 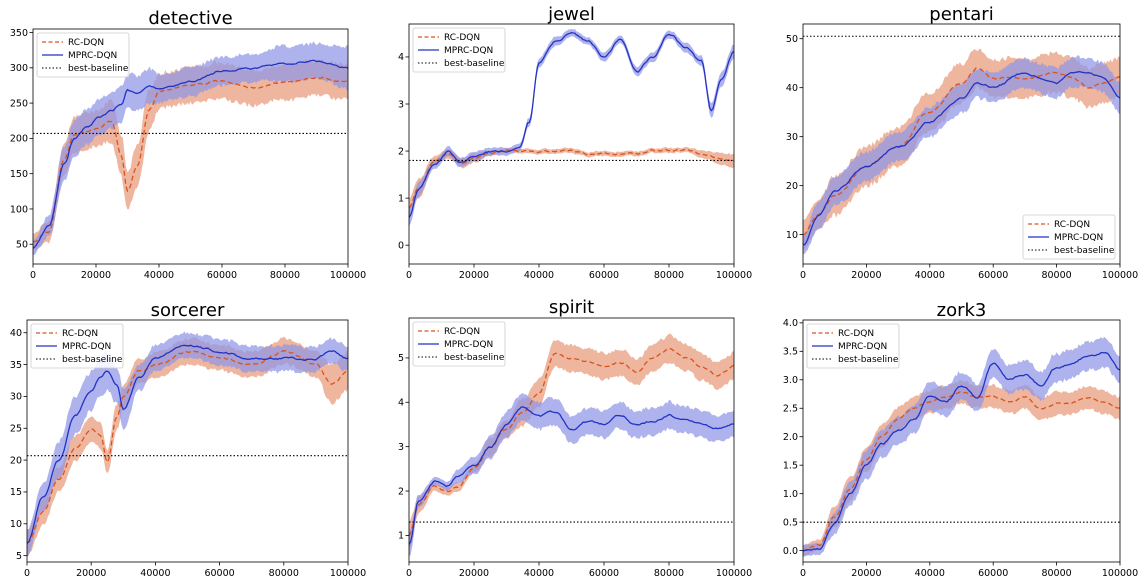 What do you see at coordinates (401, 245) in the screenshot?
I see `y-tick-label: 0` at bounding box center [401, 245].